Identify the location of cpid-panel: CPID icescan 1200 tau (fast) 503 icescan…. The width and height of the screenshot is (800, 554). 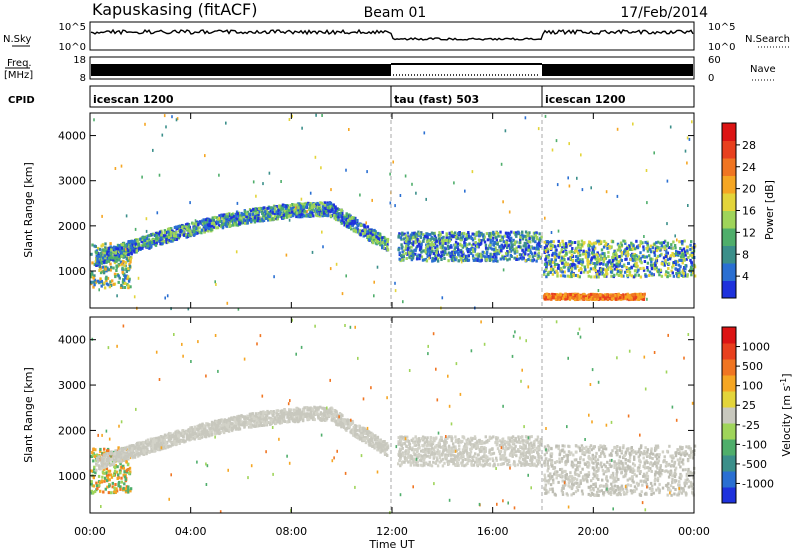
(351, 96).